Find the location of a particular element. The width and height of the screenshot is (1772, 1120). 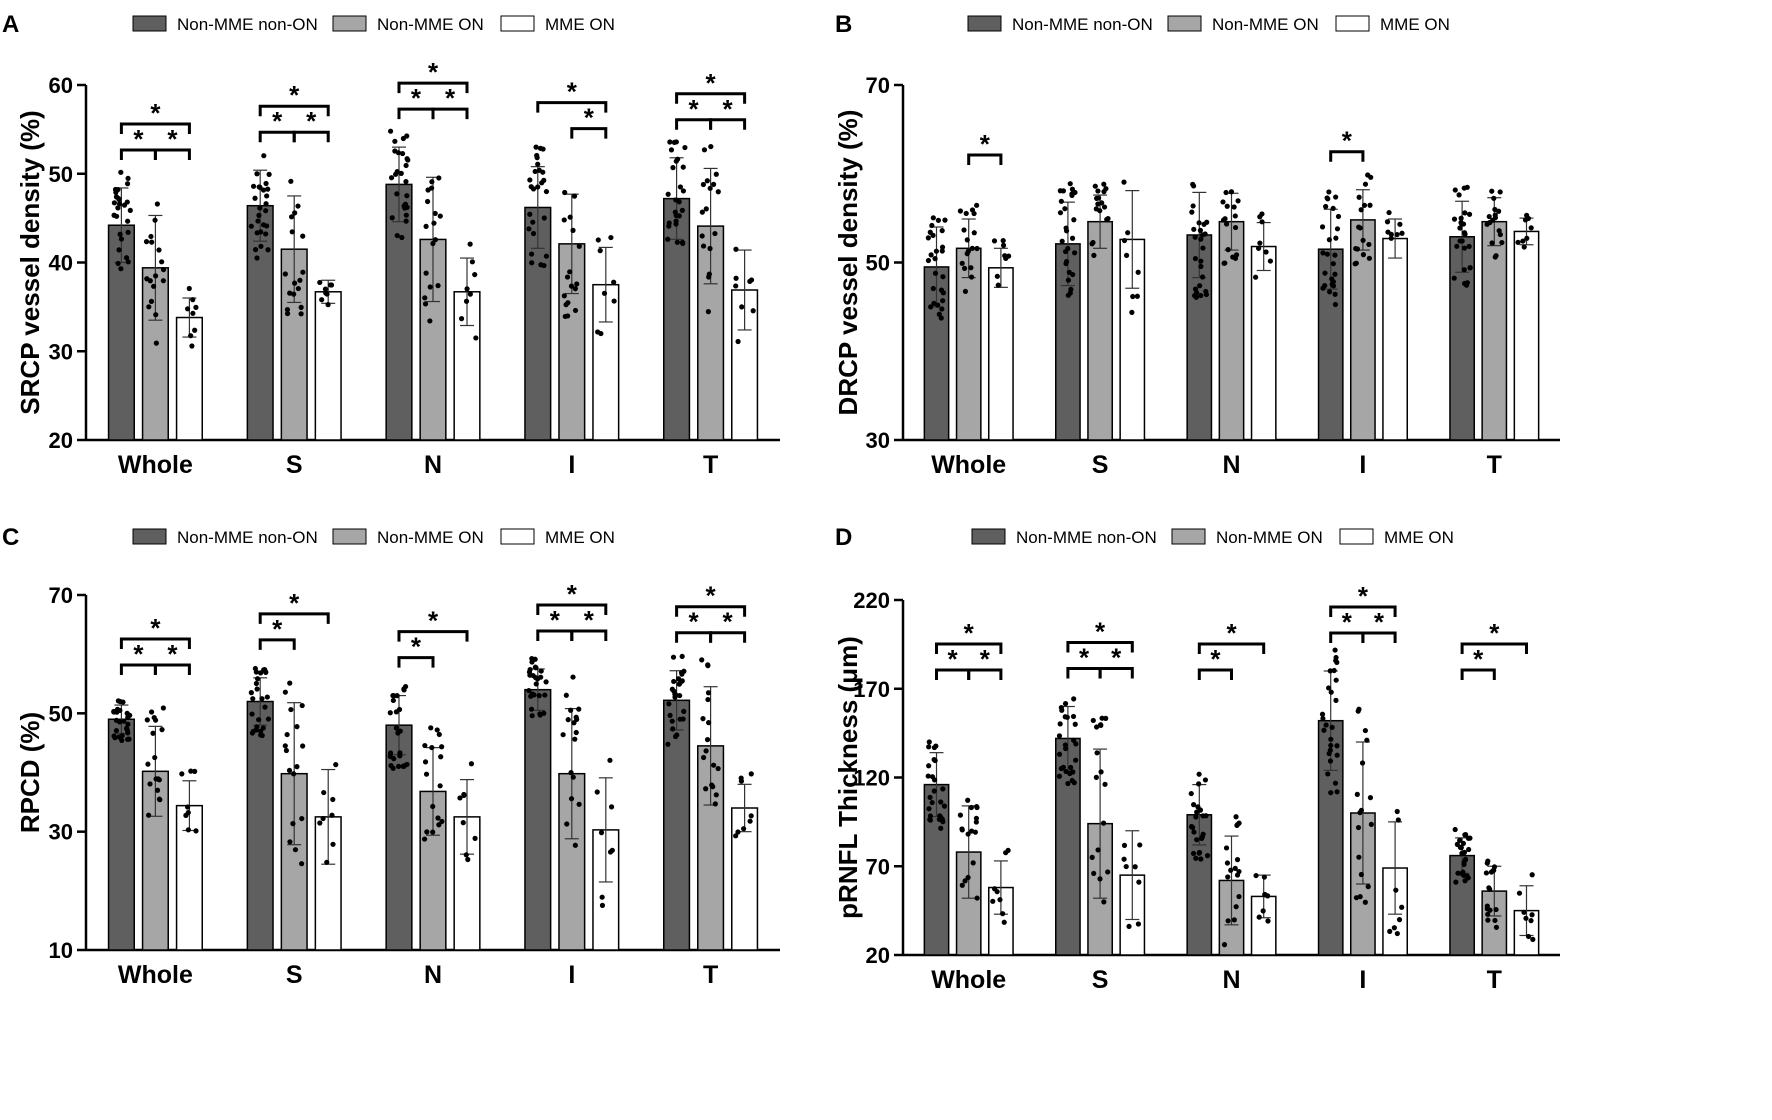

y-tick-label: 20 is located at coordinates (878, 955).